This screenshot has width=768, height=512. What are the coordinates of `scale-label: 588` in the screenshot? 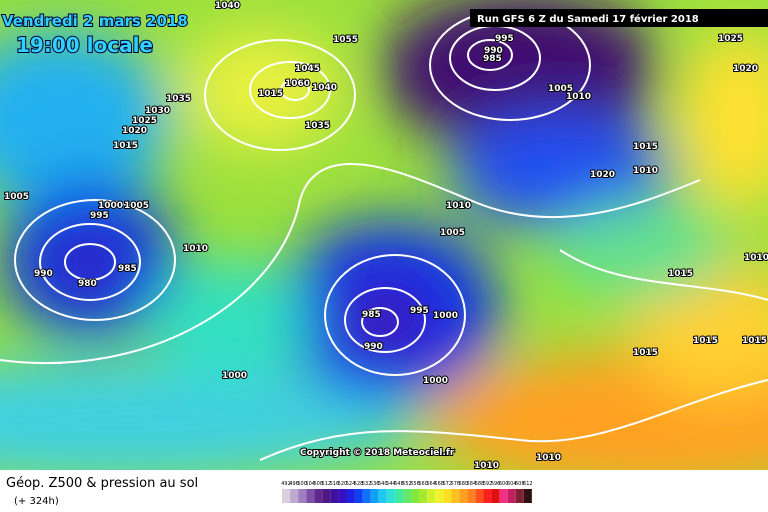 It's located at (480, 484).